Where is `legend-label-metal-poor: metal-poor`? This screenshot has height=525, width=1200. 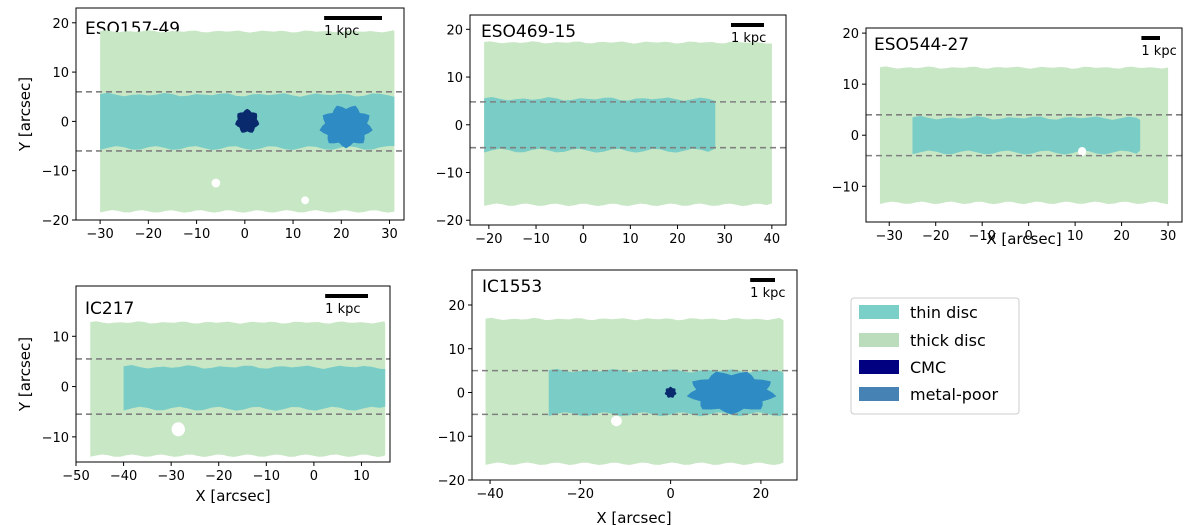
legend-label-metal-poor: metal-poor is located at coordinates (954, 394).